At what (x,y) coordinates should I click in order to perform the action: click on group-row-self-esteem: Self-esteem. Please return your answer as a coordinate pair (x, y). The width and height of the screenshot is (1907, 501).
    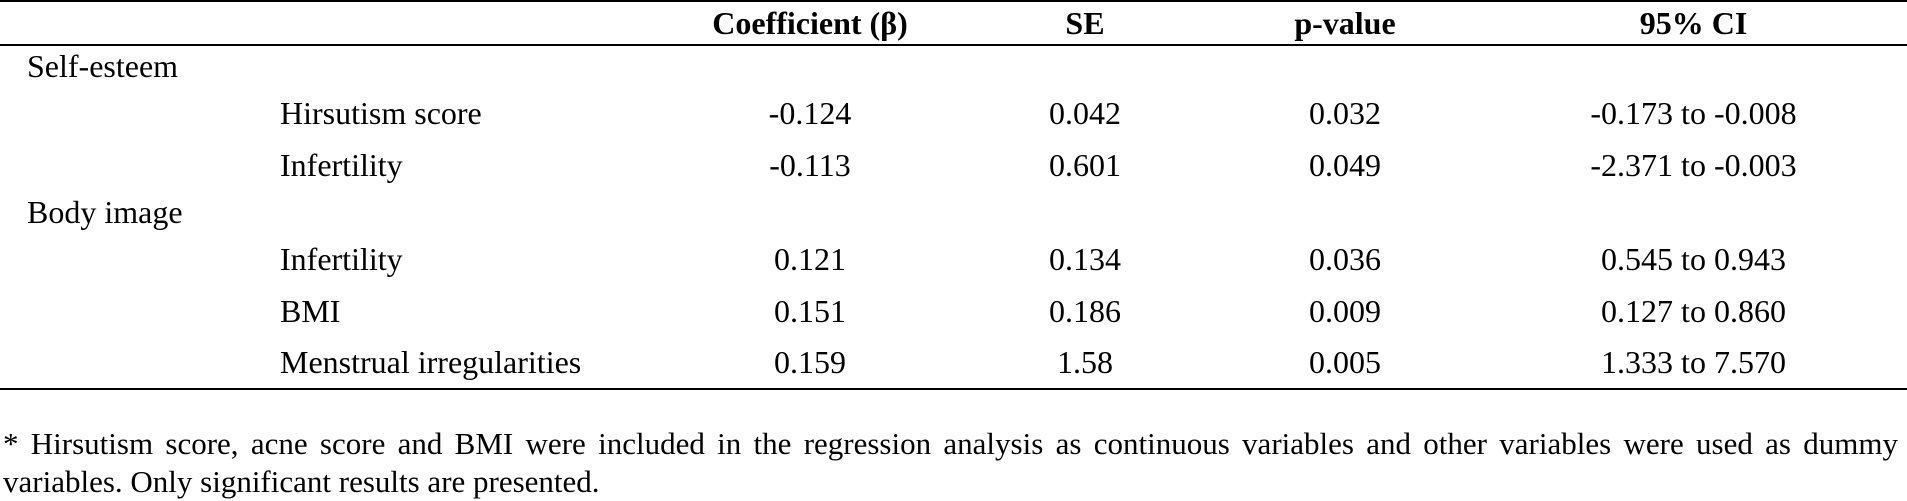
    Looking at the image, I should click on (953, 66).